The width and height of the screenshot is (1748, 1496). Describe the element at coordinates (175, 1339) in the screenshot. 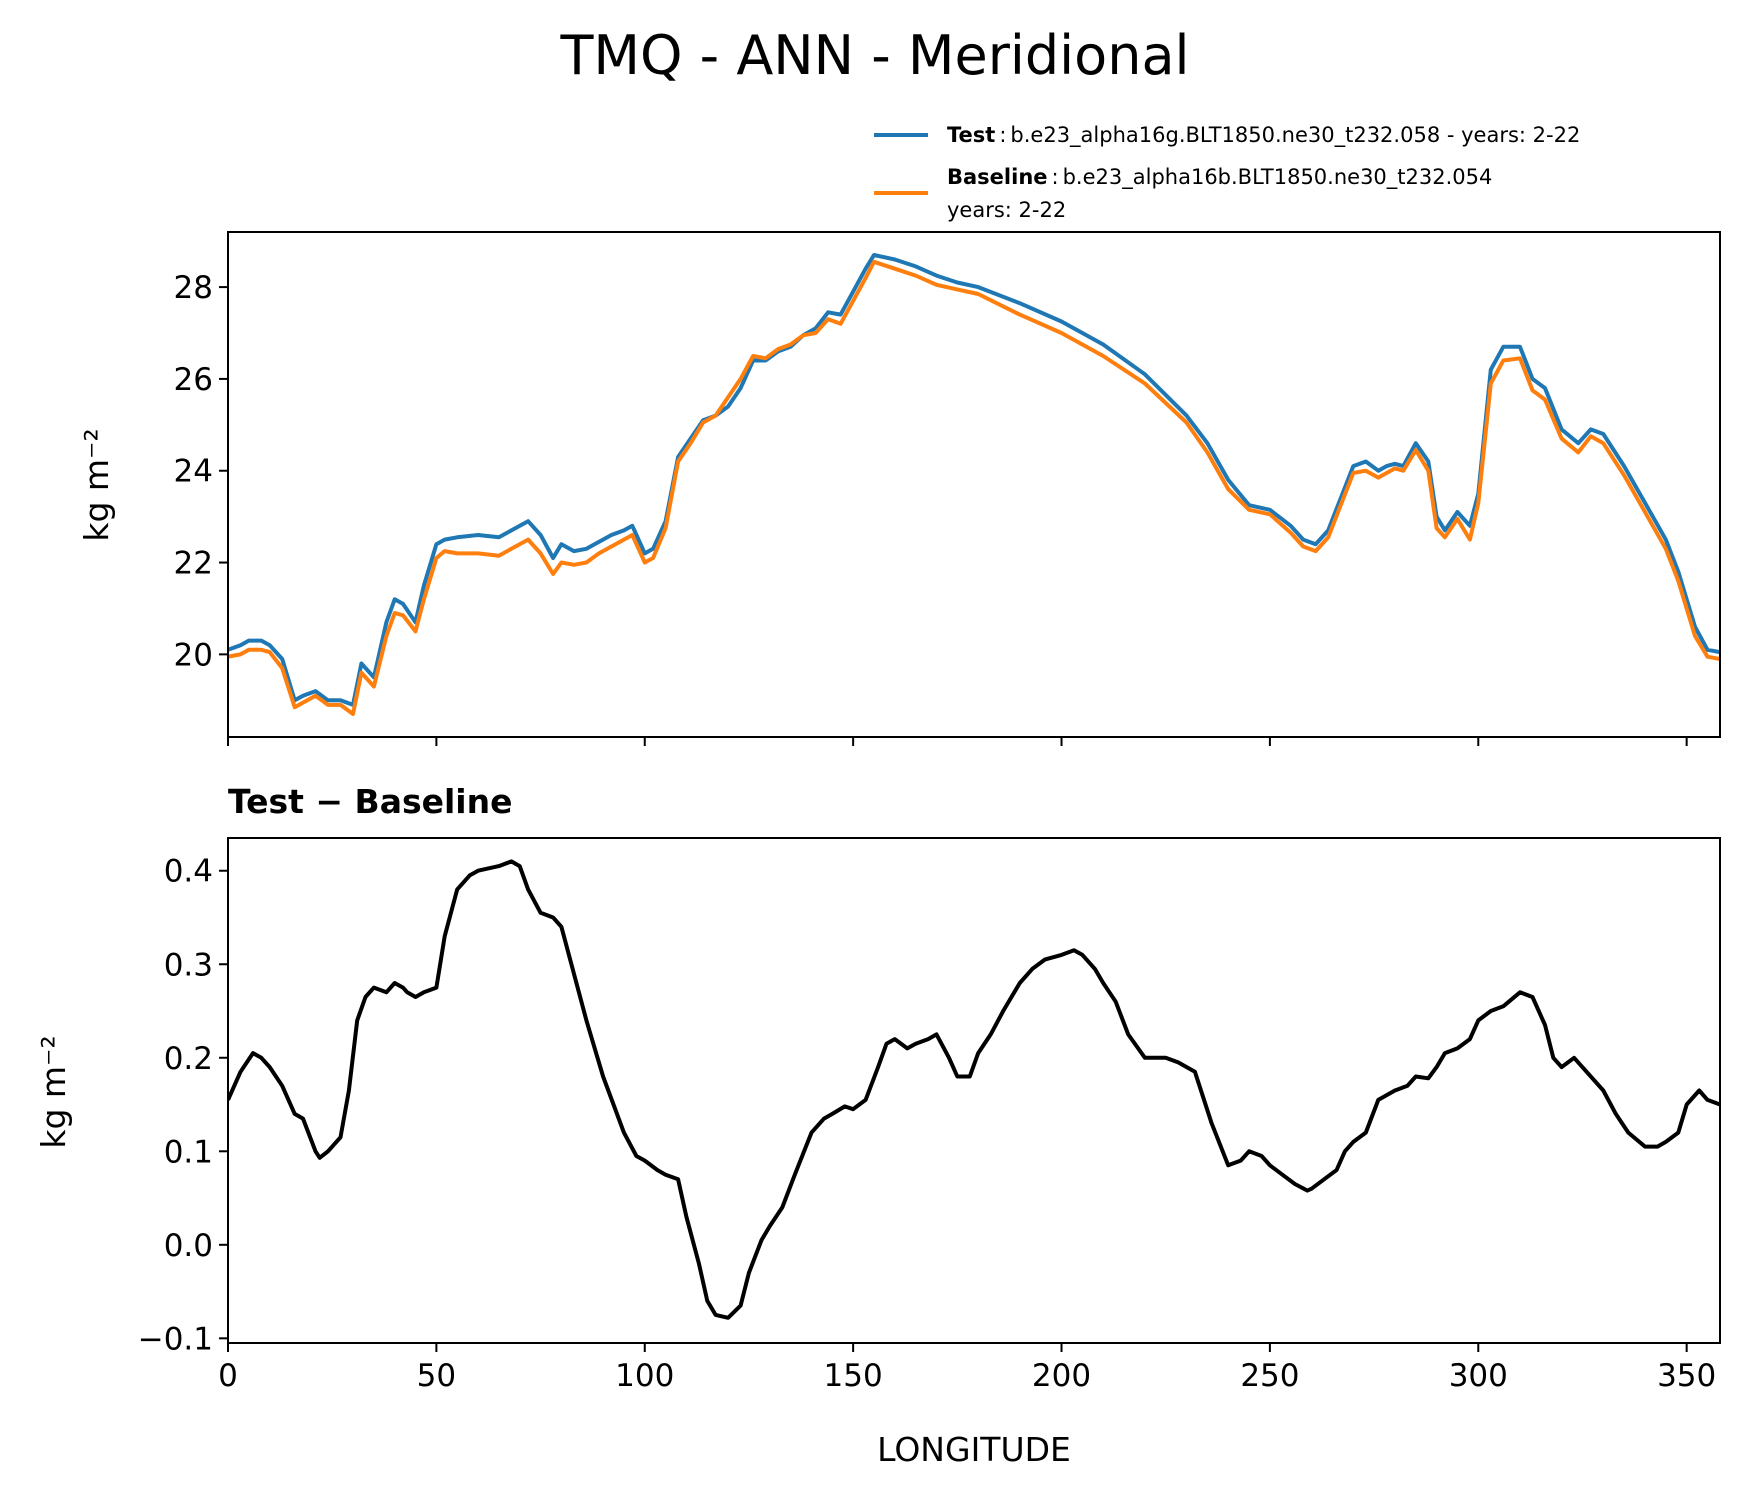

I see `bottom-y-tick-label: −0.1` at that location.